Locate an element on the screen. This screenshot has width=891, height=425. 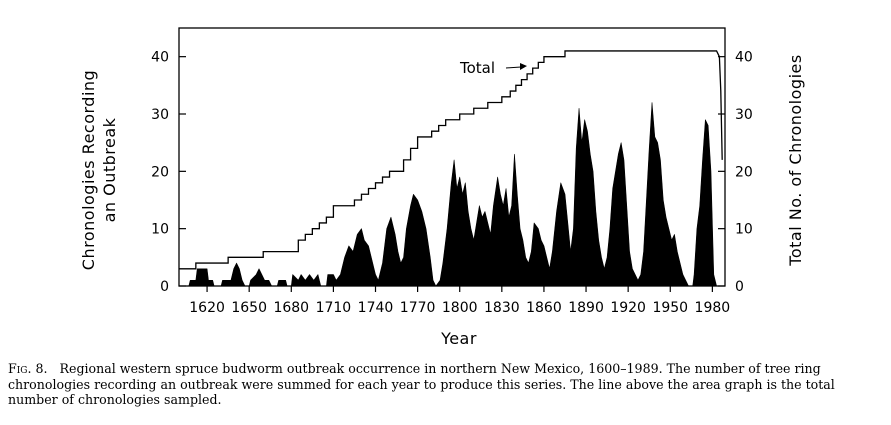
x-tick-label: 1830 is located at coordinates (502, 308).